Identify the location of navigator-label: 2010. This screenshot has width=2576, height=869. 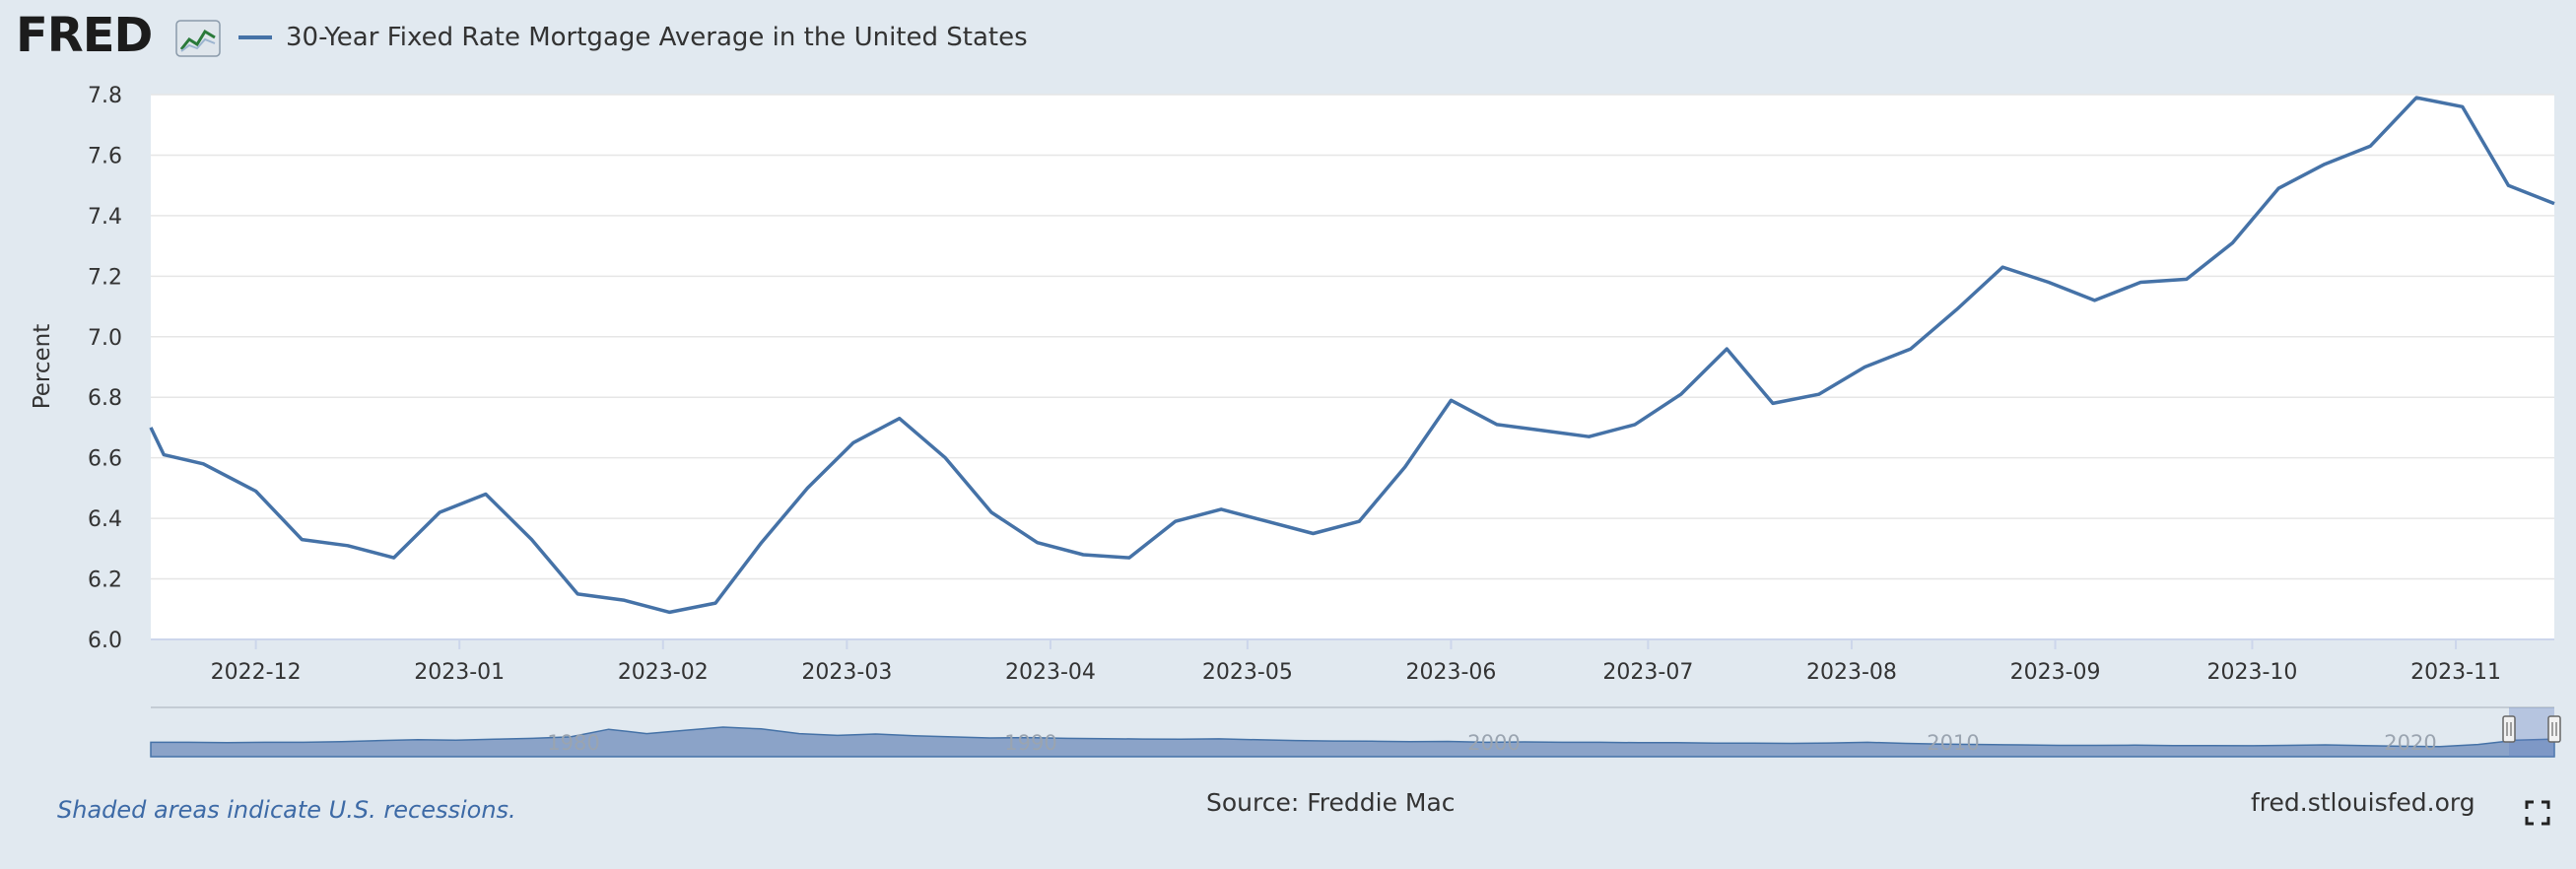
(1953, 743).